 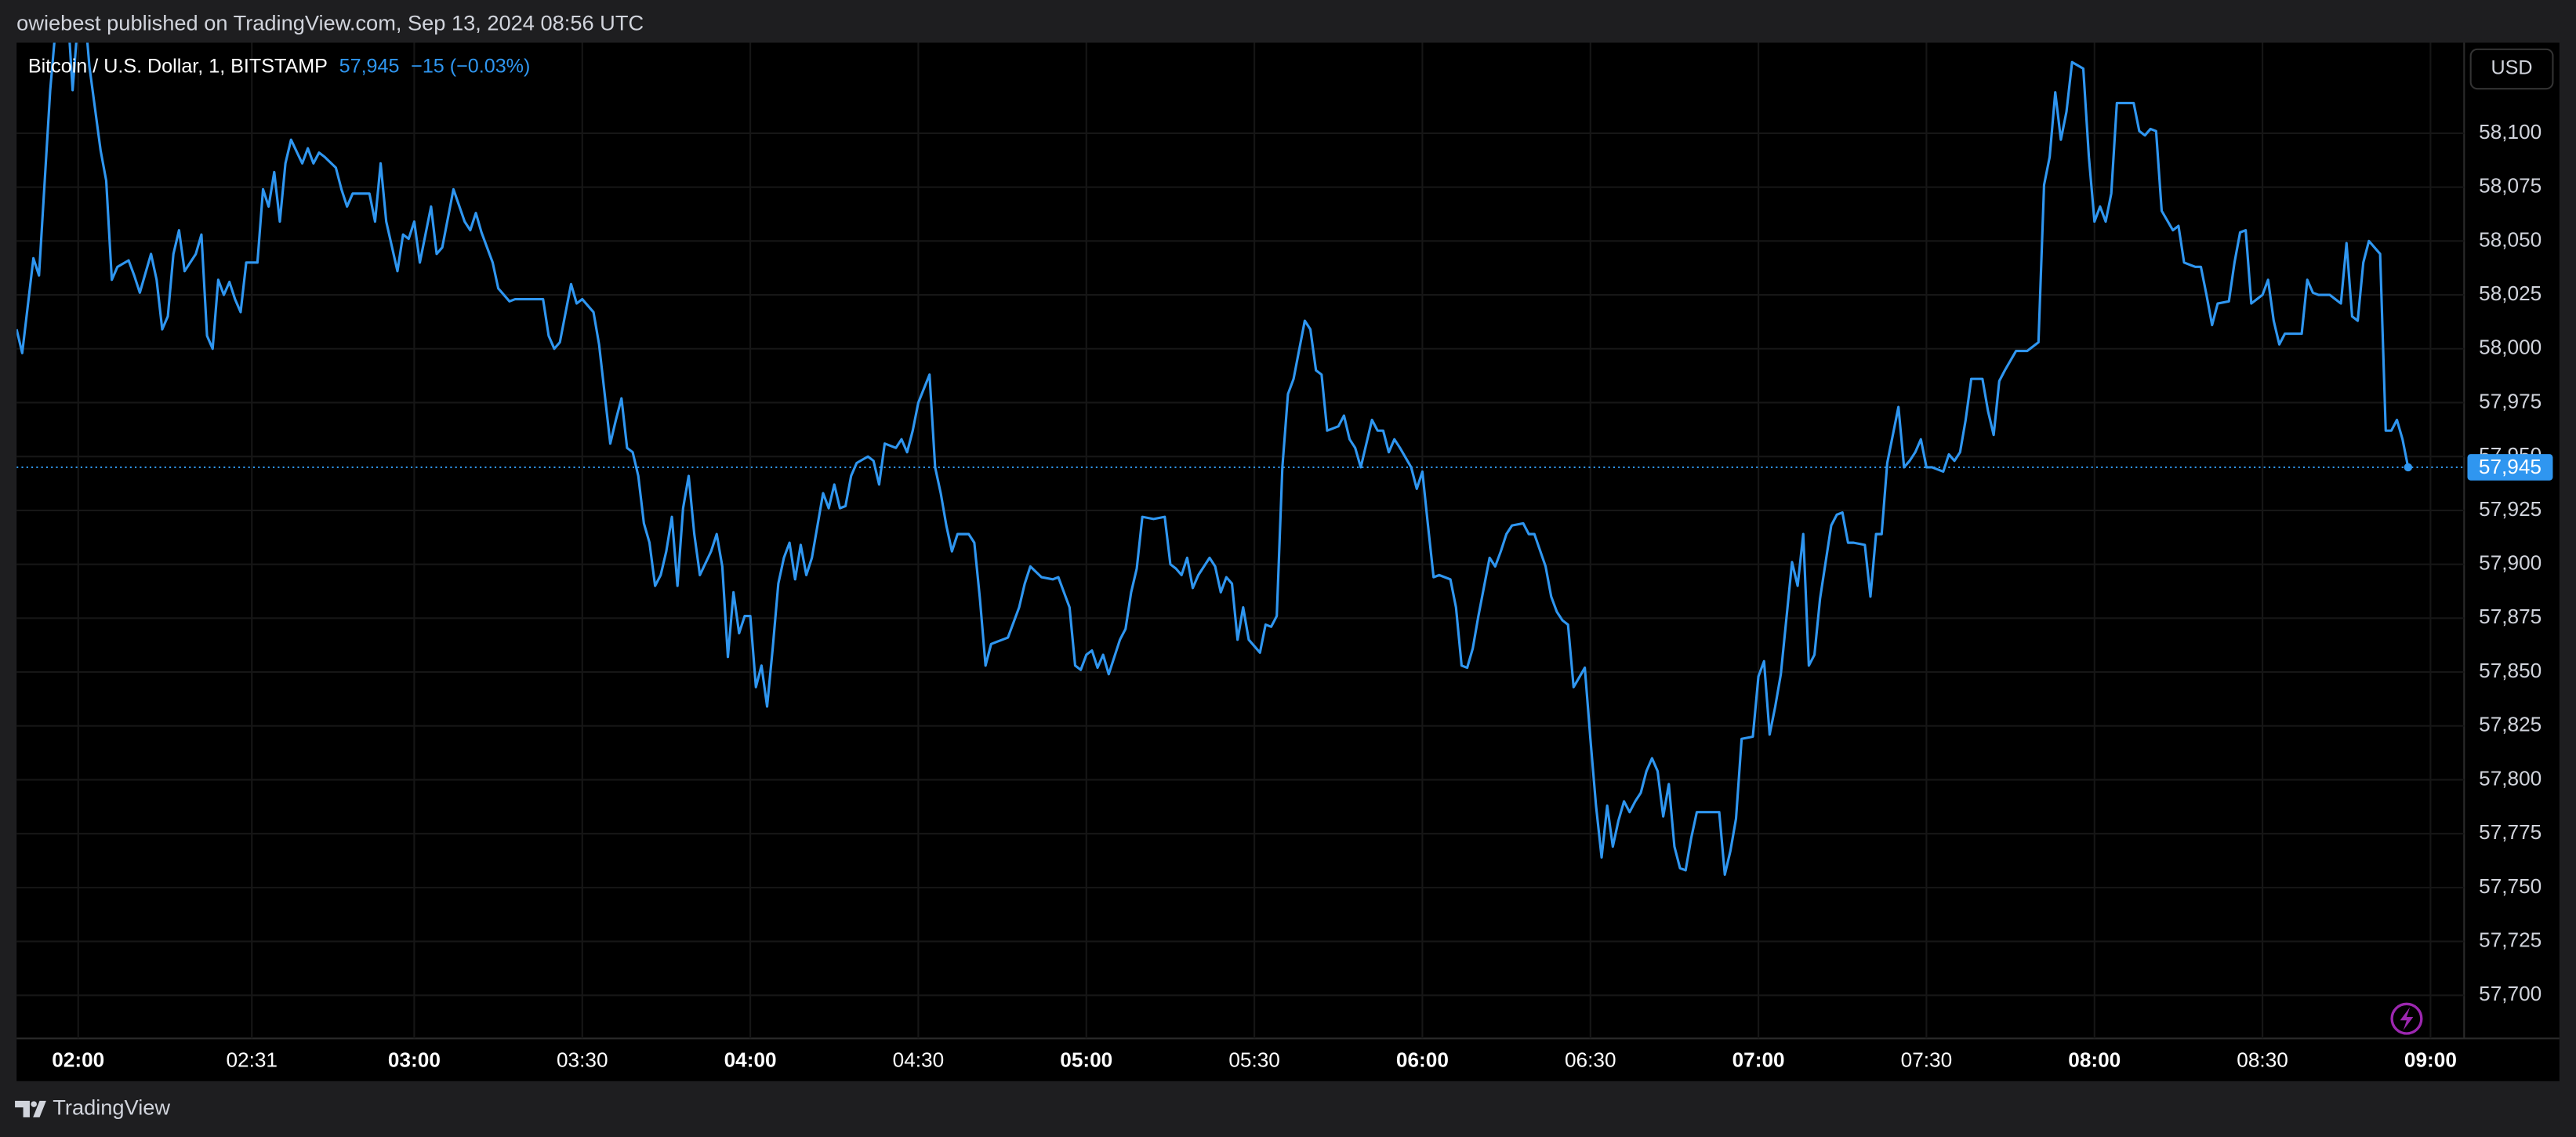 What do you see at coordinates (2431, 1060) in the screenshot?
I see `x-tick-label: 09:00` at bounding box center [2431, 1060].